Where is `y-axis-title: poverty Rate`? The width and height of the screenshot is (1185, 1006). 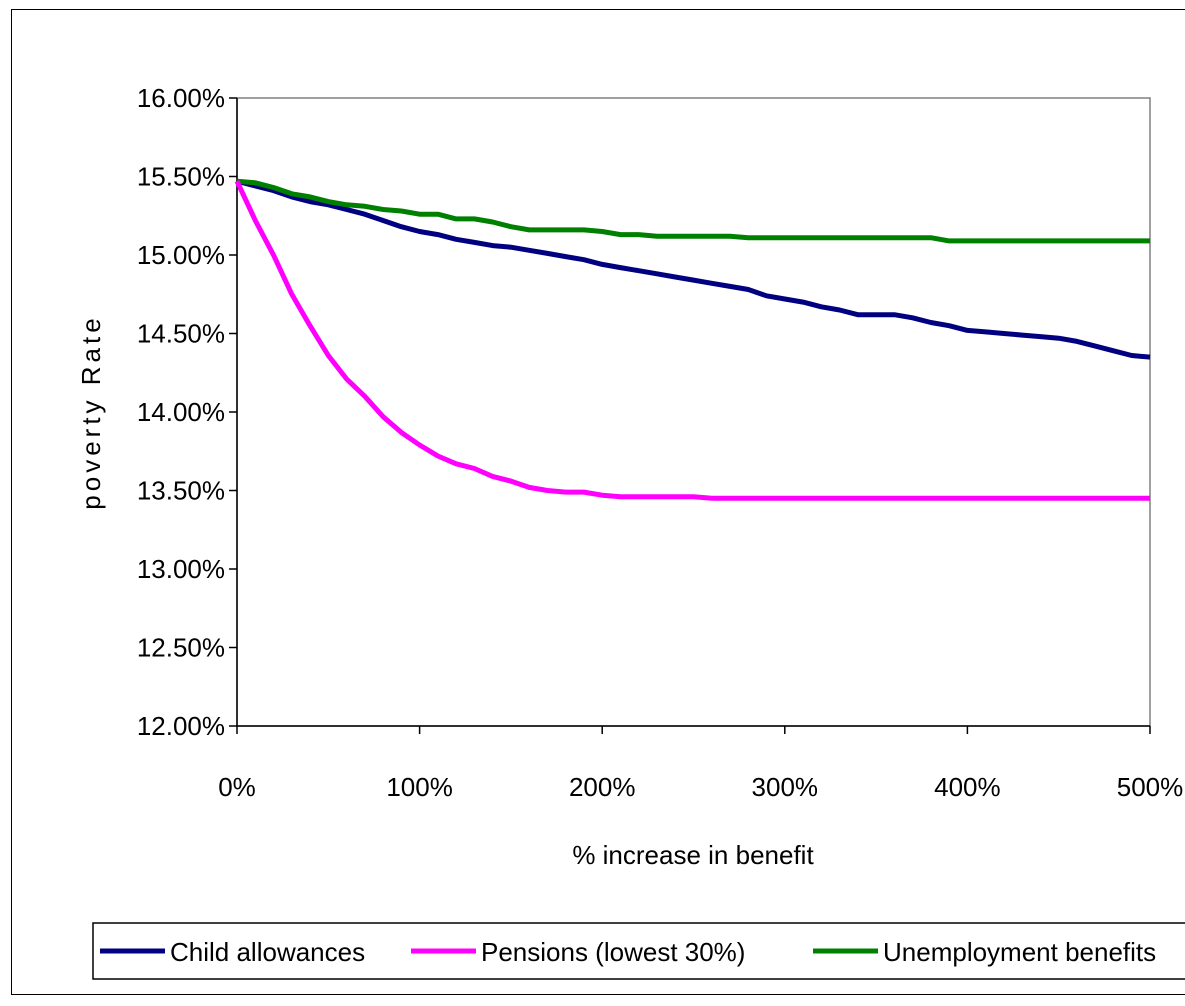
y-axis-title: poverty Rate is located at coordinates (91, 411).